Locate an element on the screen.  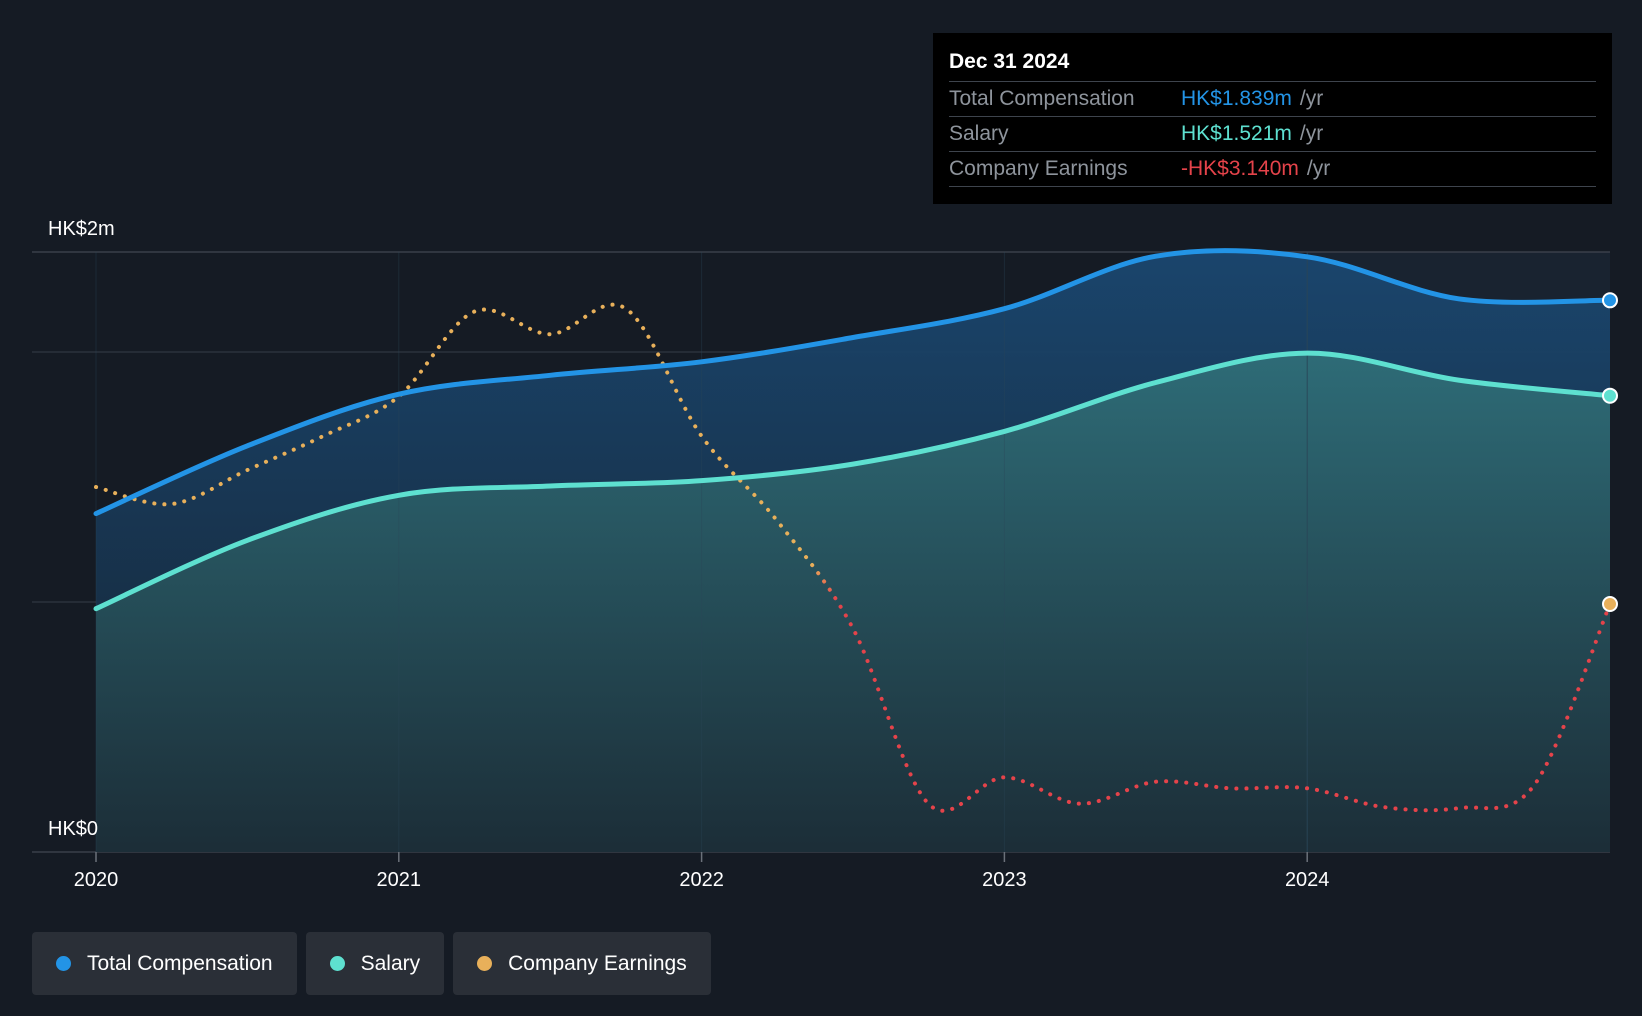
x-tick-label: 2024 is located at coordinates (1307, 880).